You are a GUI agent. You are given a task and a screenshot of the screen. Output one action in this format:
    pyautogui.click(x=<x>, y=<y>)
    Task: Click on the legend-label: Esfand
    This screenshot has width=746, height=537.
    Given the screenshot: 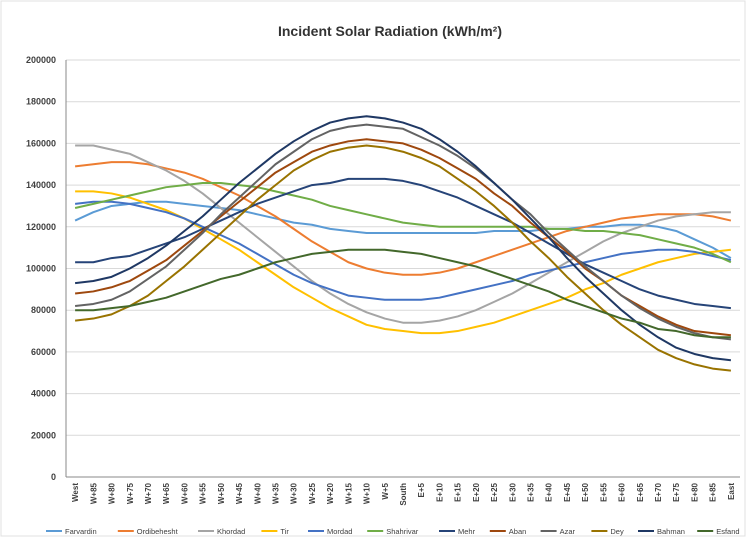 What is the action you would take?
    pyautogui.click(x=727, y=531)
    